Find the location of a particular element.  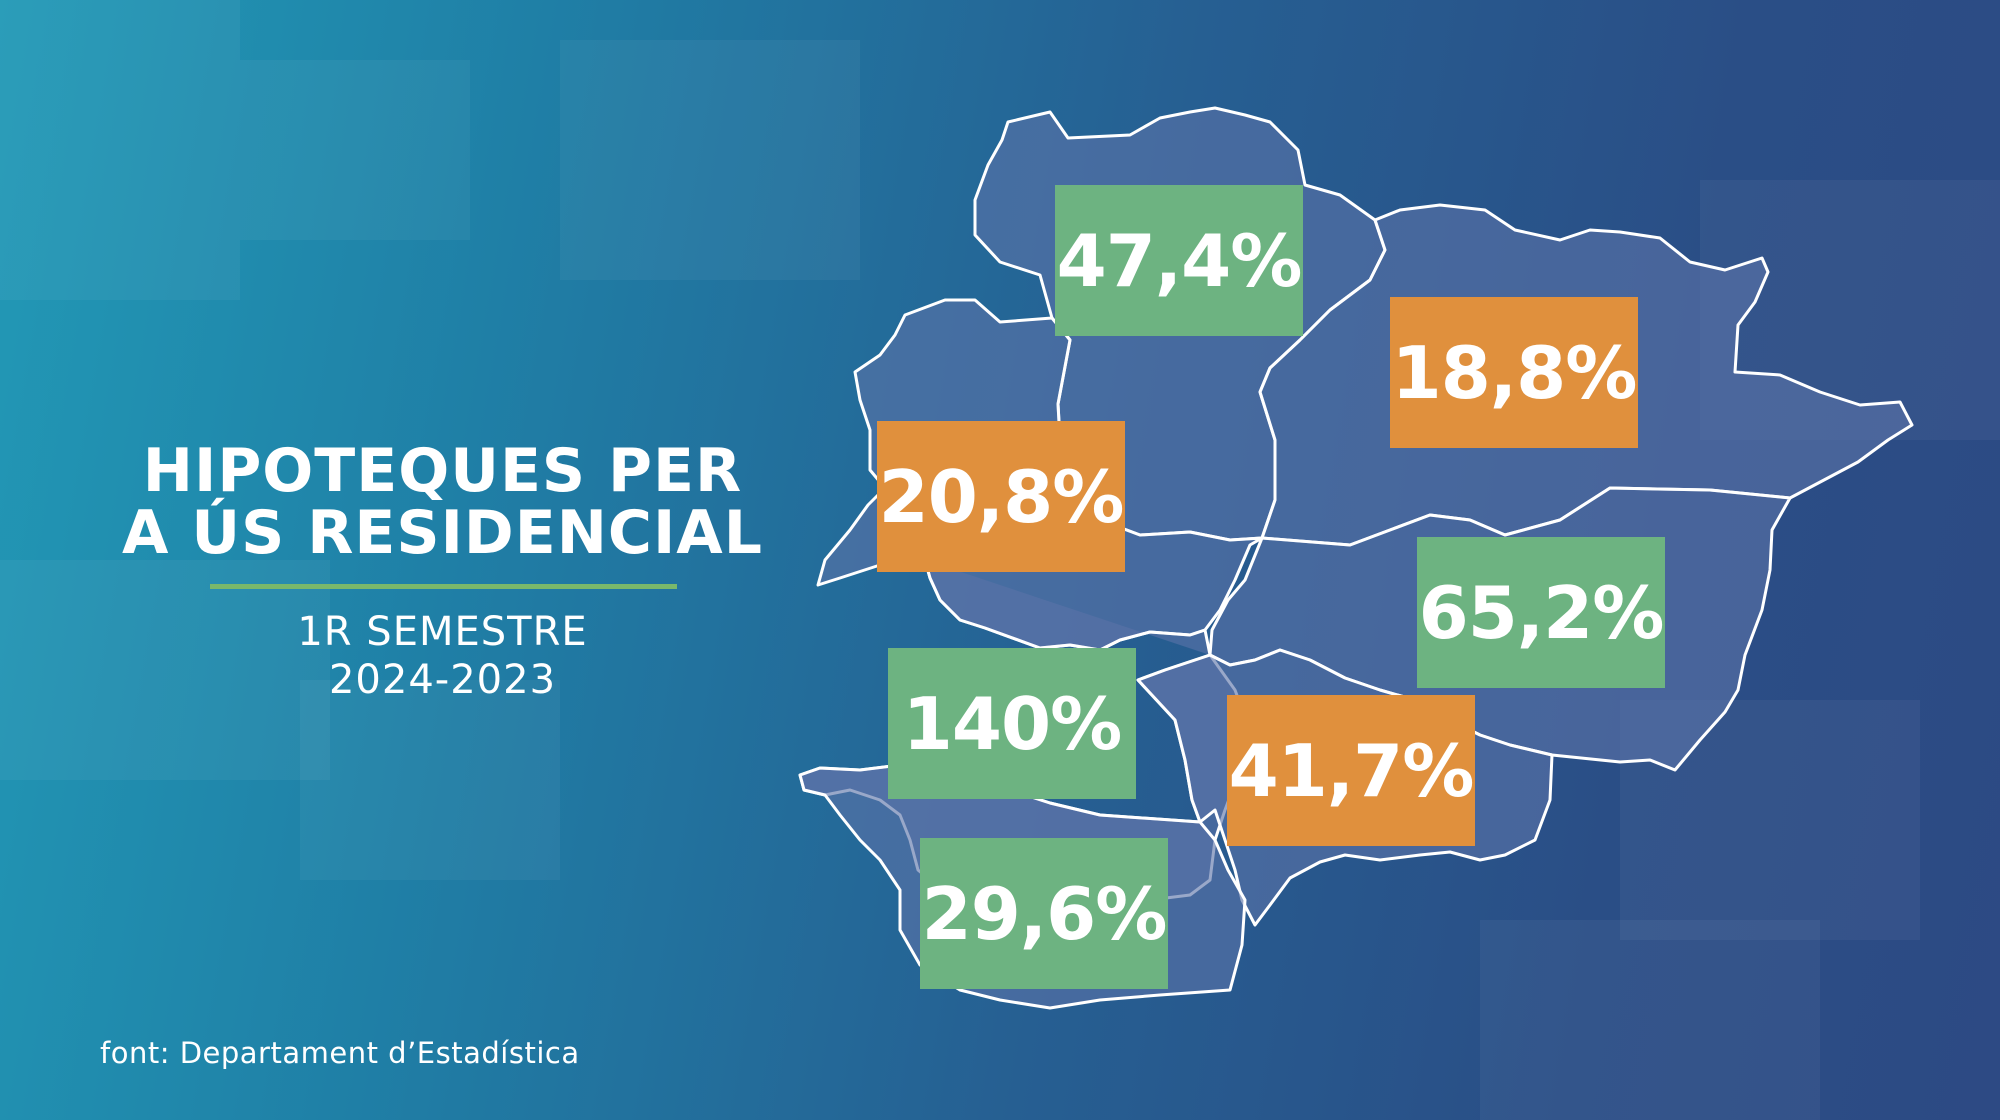

subtitle-line-1: 1R SEMESTRE is located at coordinates (442, 632).